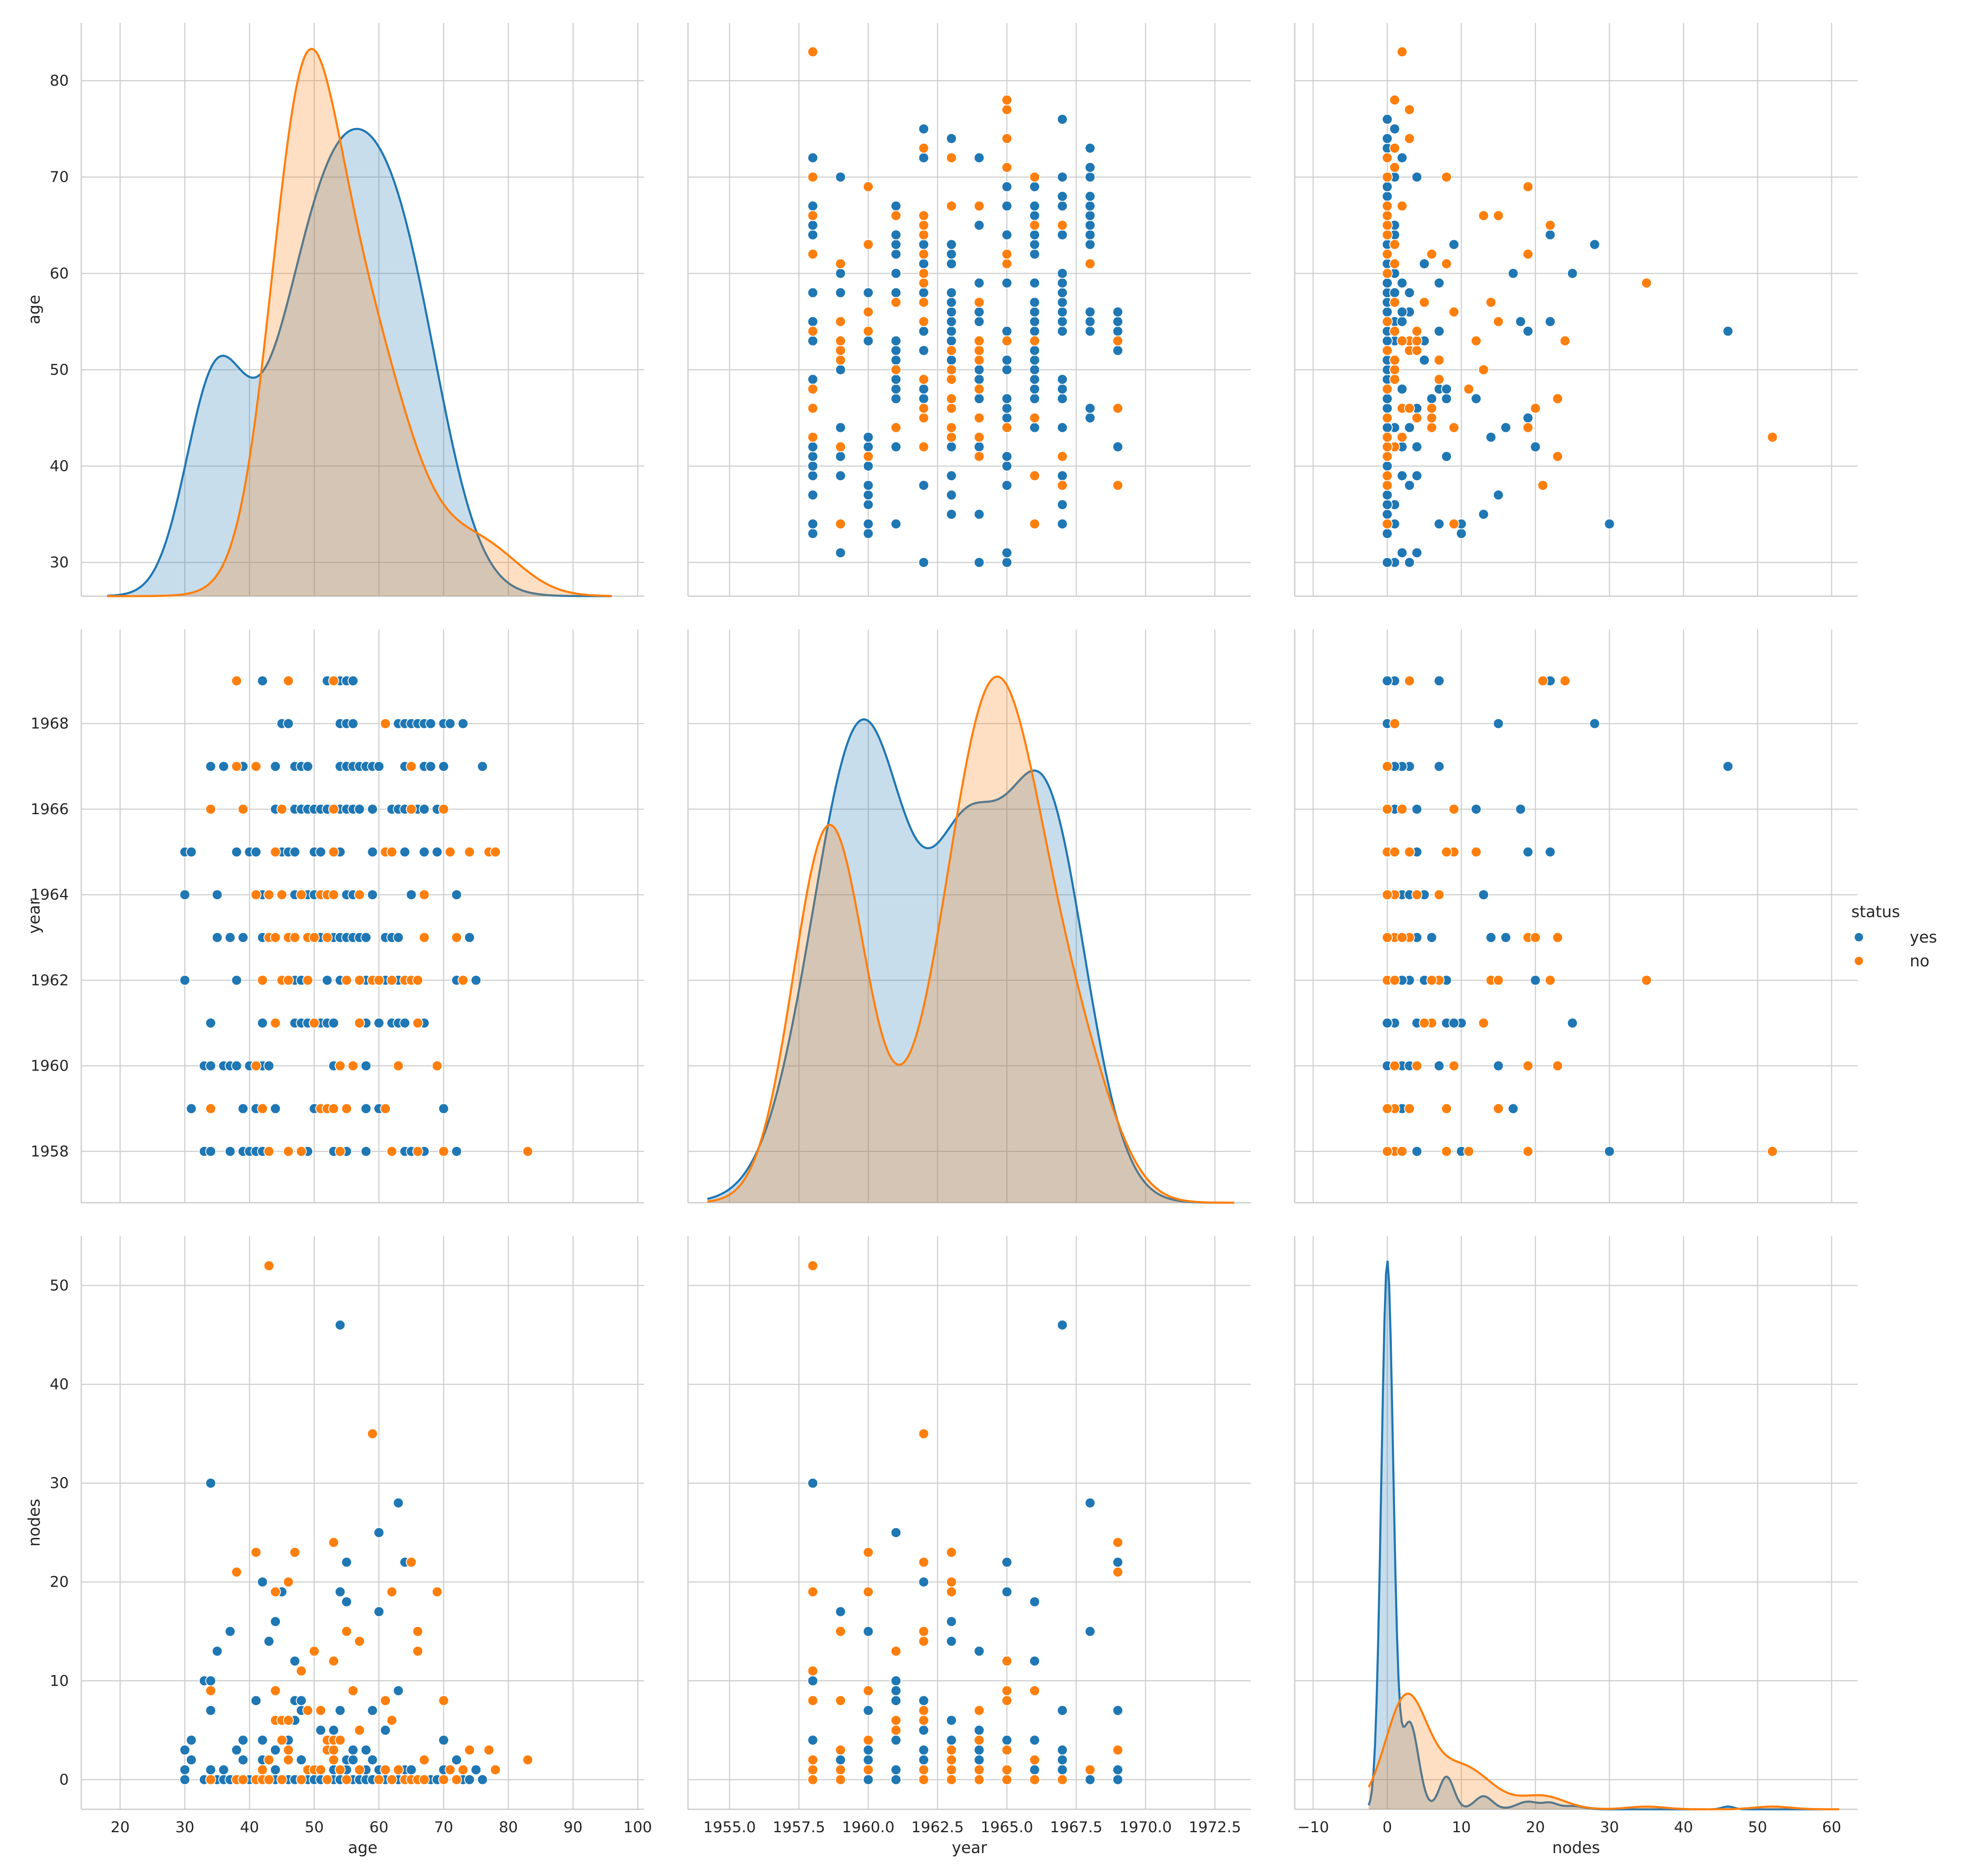 The height and width of the screenshot is (1876, 1966). Describe the element at coordinates (1859, 961) in the screenshot. I see `legend-marker-no` at that location.